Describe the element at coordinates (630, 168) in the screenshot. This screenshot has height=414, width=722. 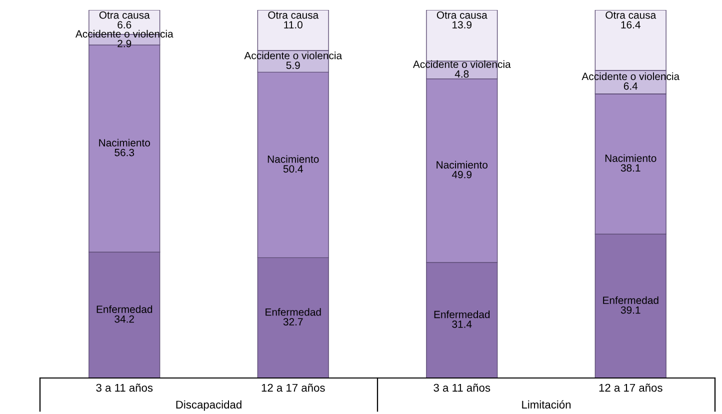
I see `data-label: 38.1` at that location.